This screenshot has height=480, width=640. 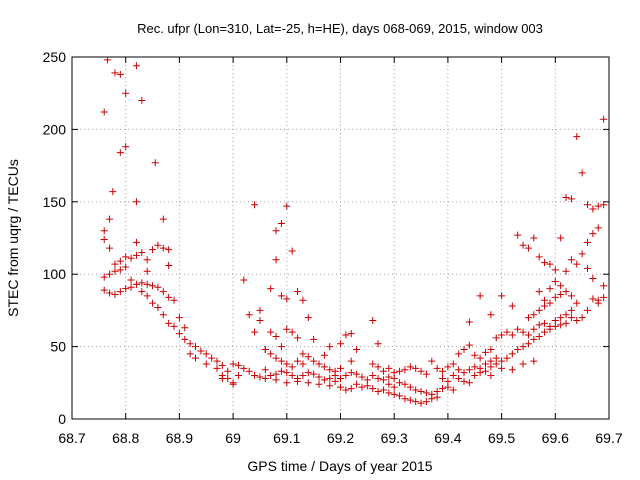 What do you see at coordinates (286, 438) in the screenshot?
I see `x-tick-label: 69.1` at bounding box center [286, 438].